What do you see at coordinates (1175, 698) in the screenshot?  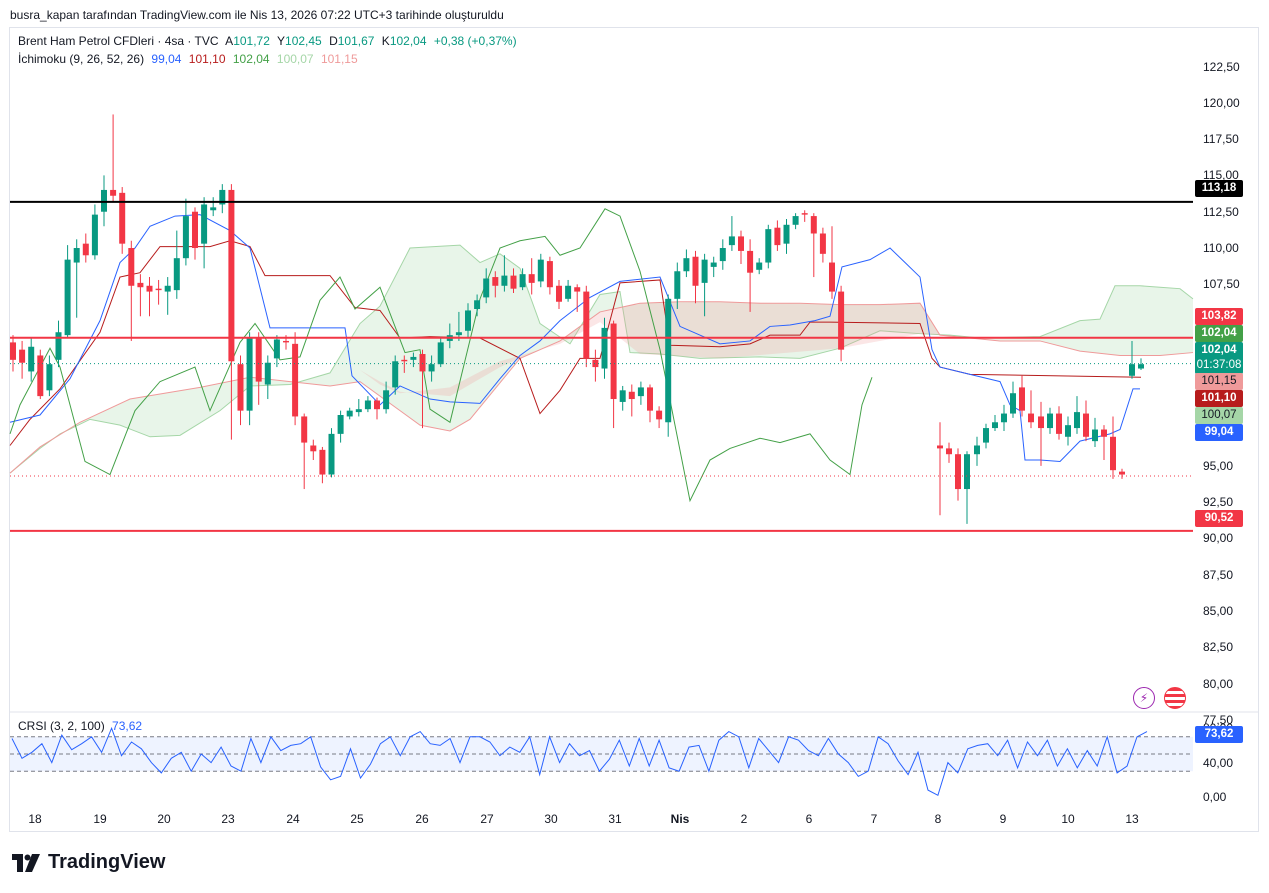 I see `us-flag-icon` at bounding box center [1175, 698].